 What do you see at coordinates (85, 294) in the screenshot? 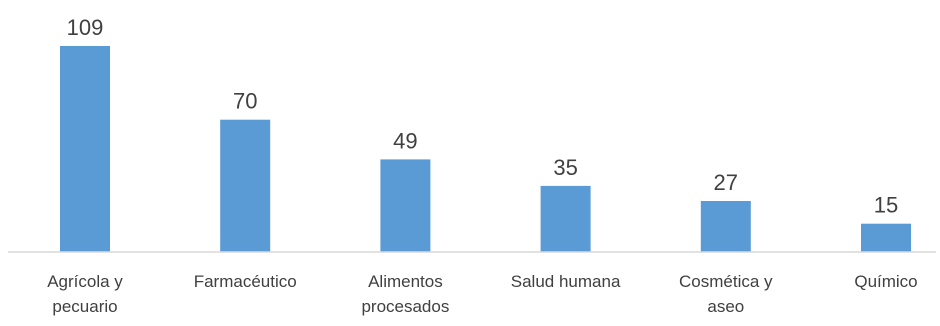
I see `category-label-0: Agrícola y pecuario` at bounding box center [85, 294].